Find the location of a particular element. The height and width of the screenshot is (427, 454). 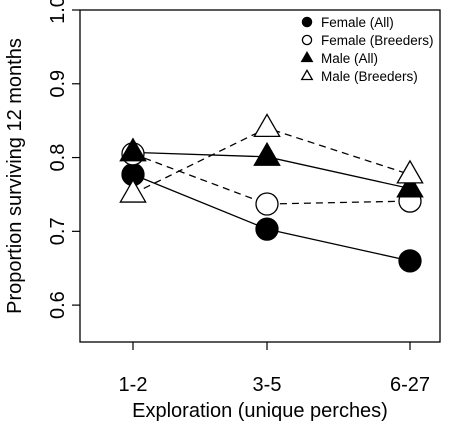

y-tick-label: 1.0 is located at coordinates (58, 12).